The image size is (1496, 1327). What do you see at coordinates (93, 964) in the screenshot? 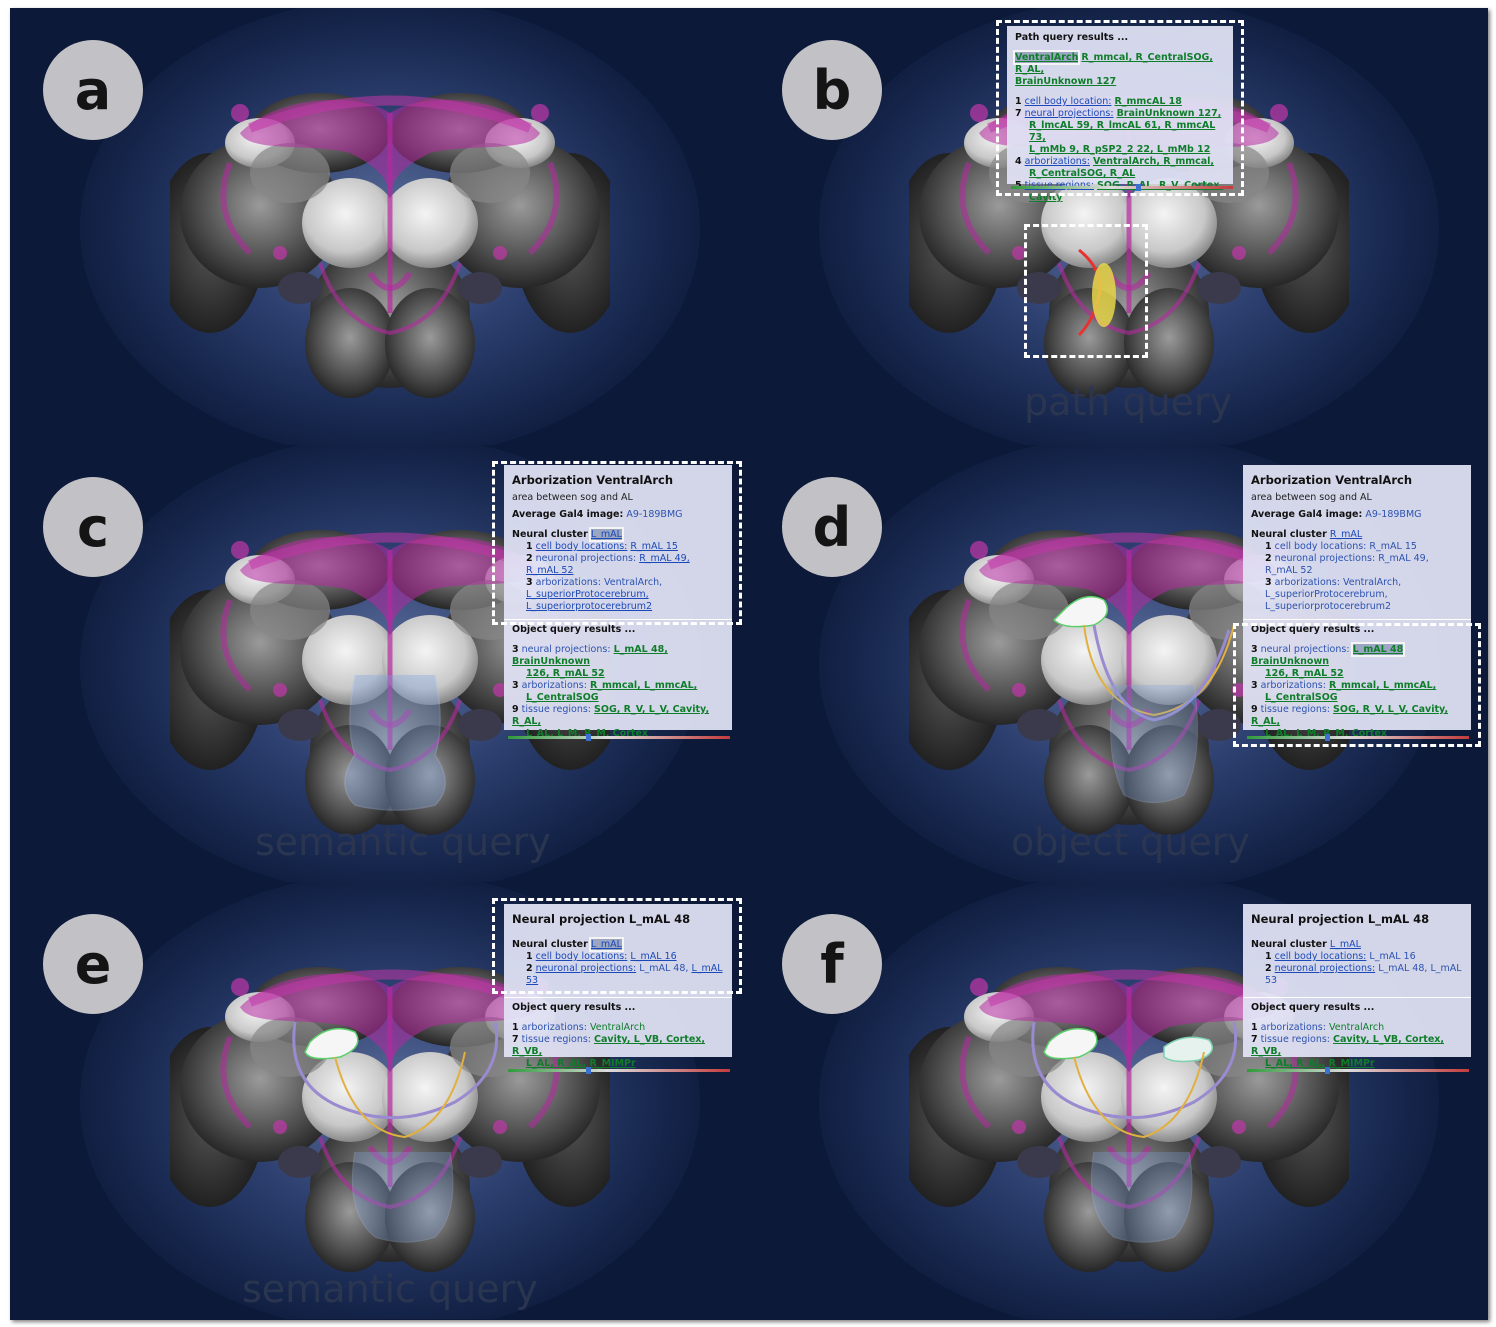
I see `panel-letter: e` at bounding box center [93, 964].